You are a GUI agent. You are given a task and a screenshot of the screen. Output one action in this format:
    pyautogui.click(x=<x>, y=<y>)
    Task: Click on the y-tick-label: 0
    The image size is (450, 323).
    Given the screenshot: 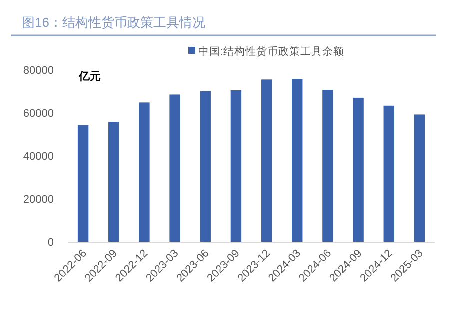 What is the action you would take?
    pyautogui.click(x=51, y=243)
    